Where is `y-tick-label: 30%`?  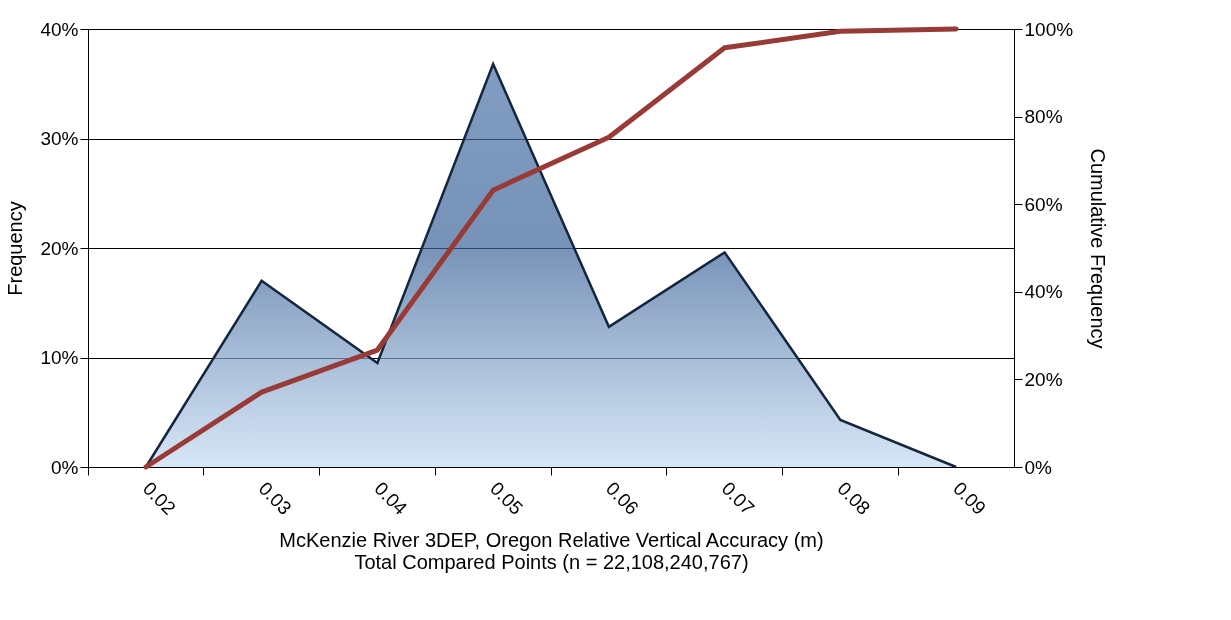 y-tick-label: 30% is located at coordinates (59, 138).